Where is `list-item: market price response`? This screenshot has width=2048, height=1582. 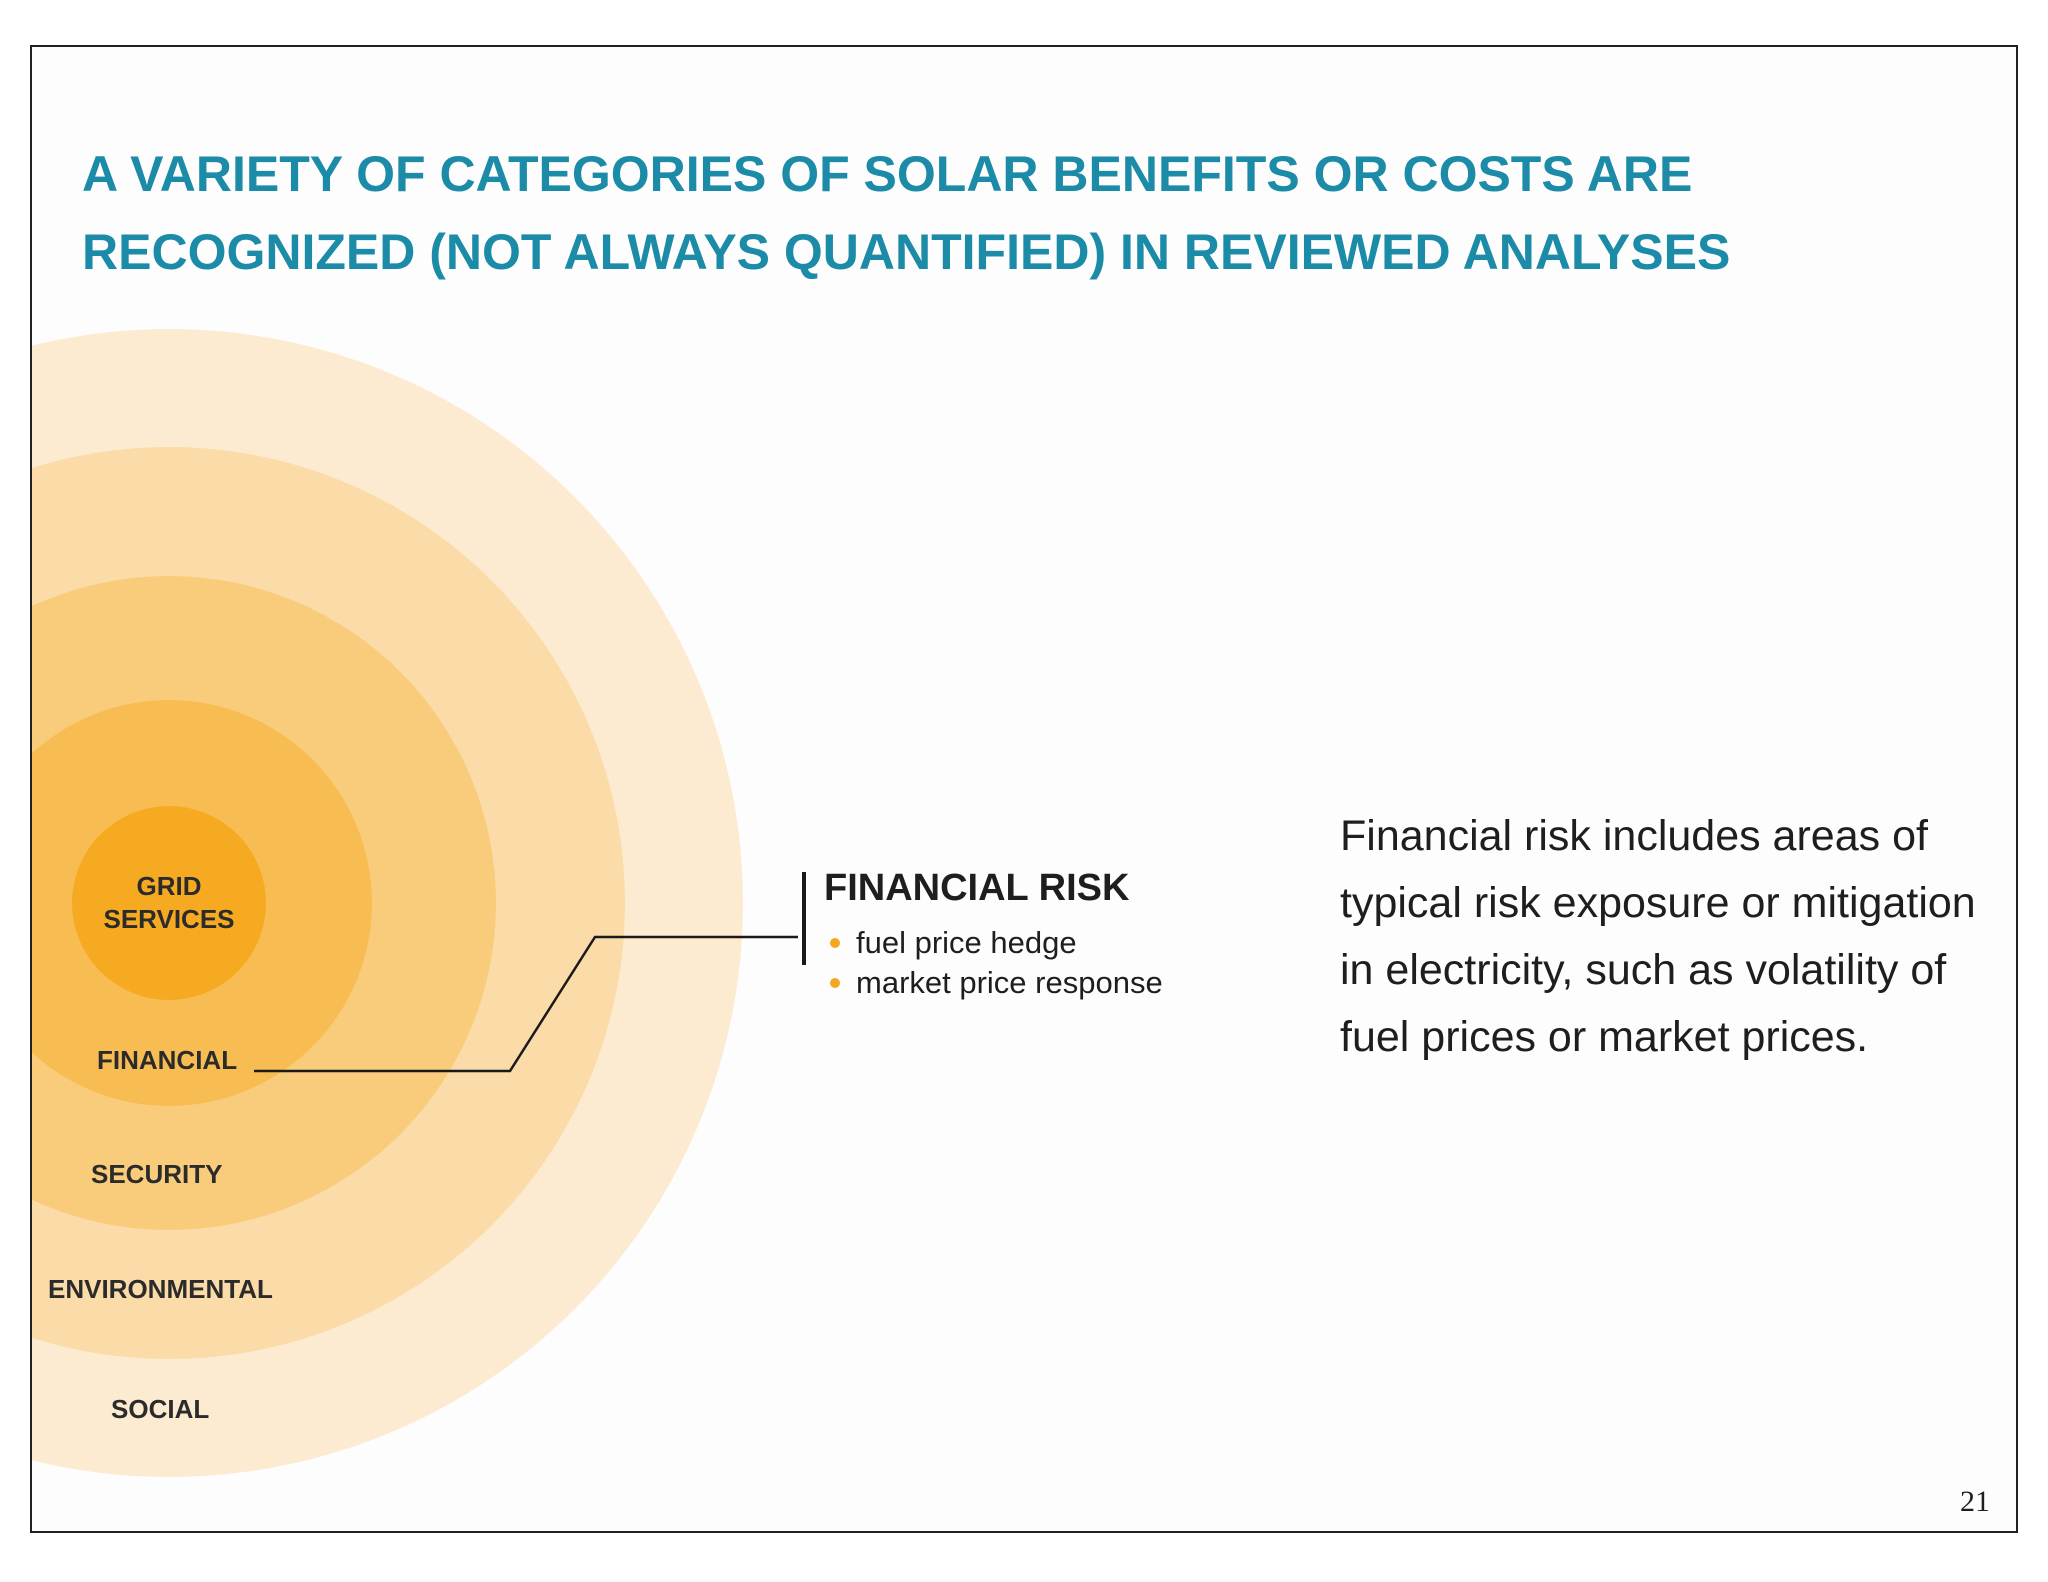
list-item: market price response is located at coordinates (996, 983).